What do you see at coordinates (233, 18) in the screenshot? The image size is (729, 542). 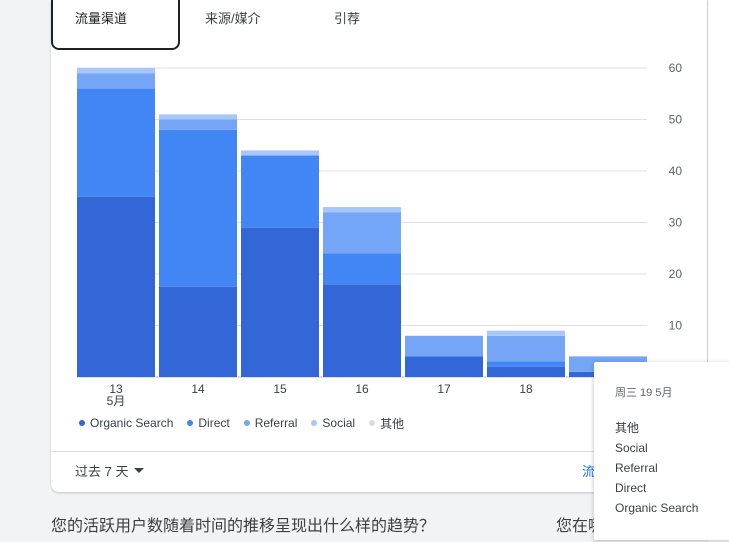 I see `tab-source-medium: 来源/媒介` at bounding box center [233, 18].